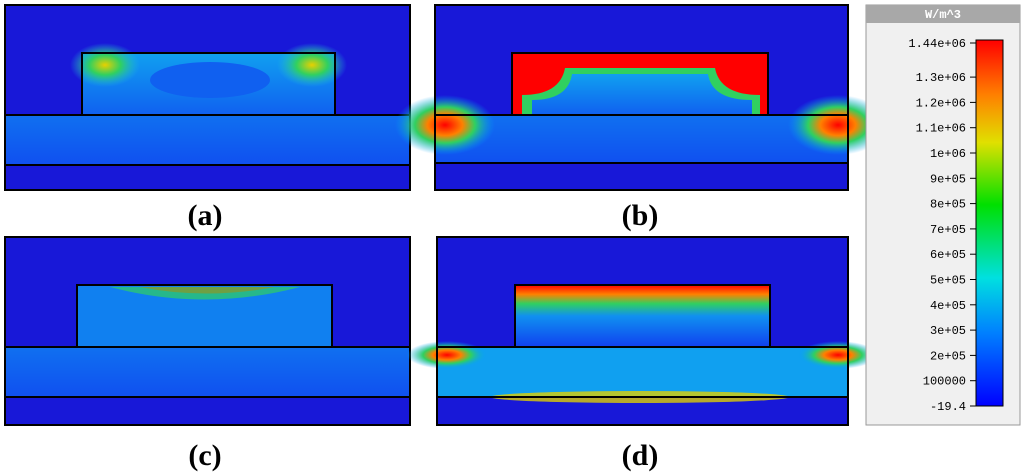 This screenshot has width=1025, height=475. Describe the element at coordinates (640, 215) in the screenshot. I see `panel-label: (b)` at that location.